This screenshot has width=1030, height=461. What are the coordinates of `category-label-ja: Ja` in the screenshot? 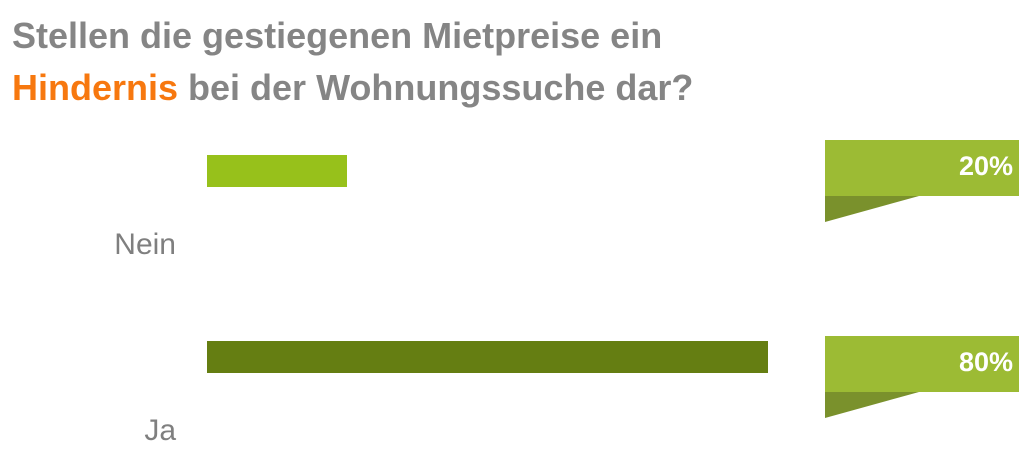 It's located at (160, 430).